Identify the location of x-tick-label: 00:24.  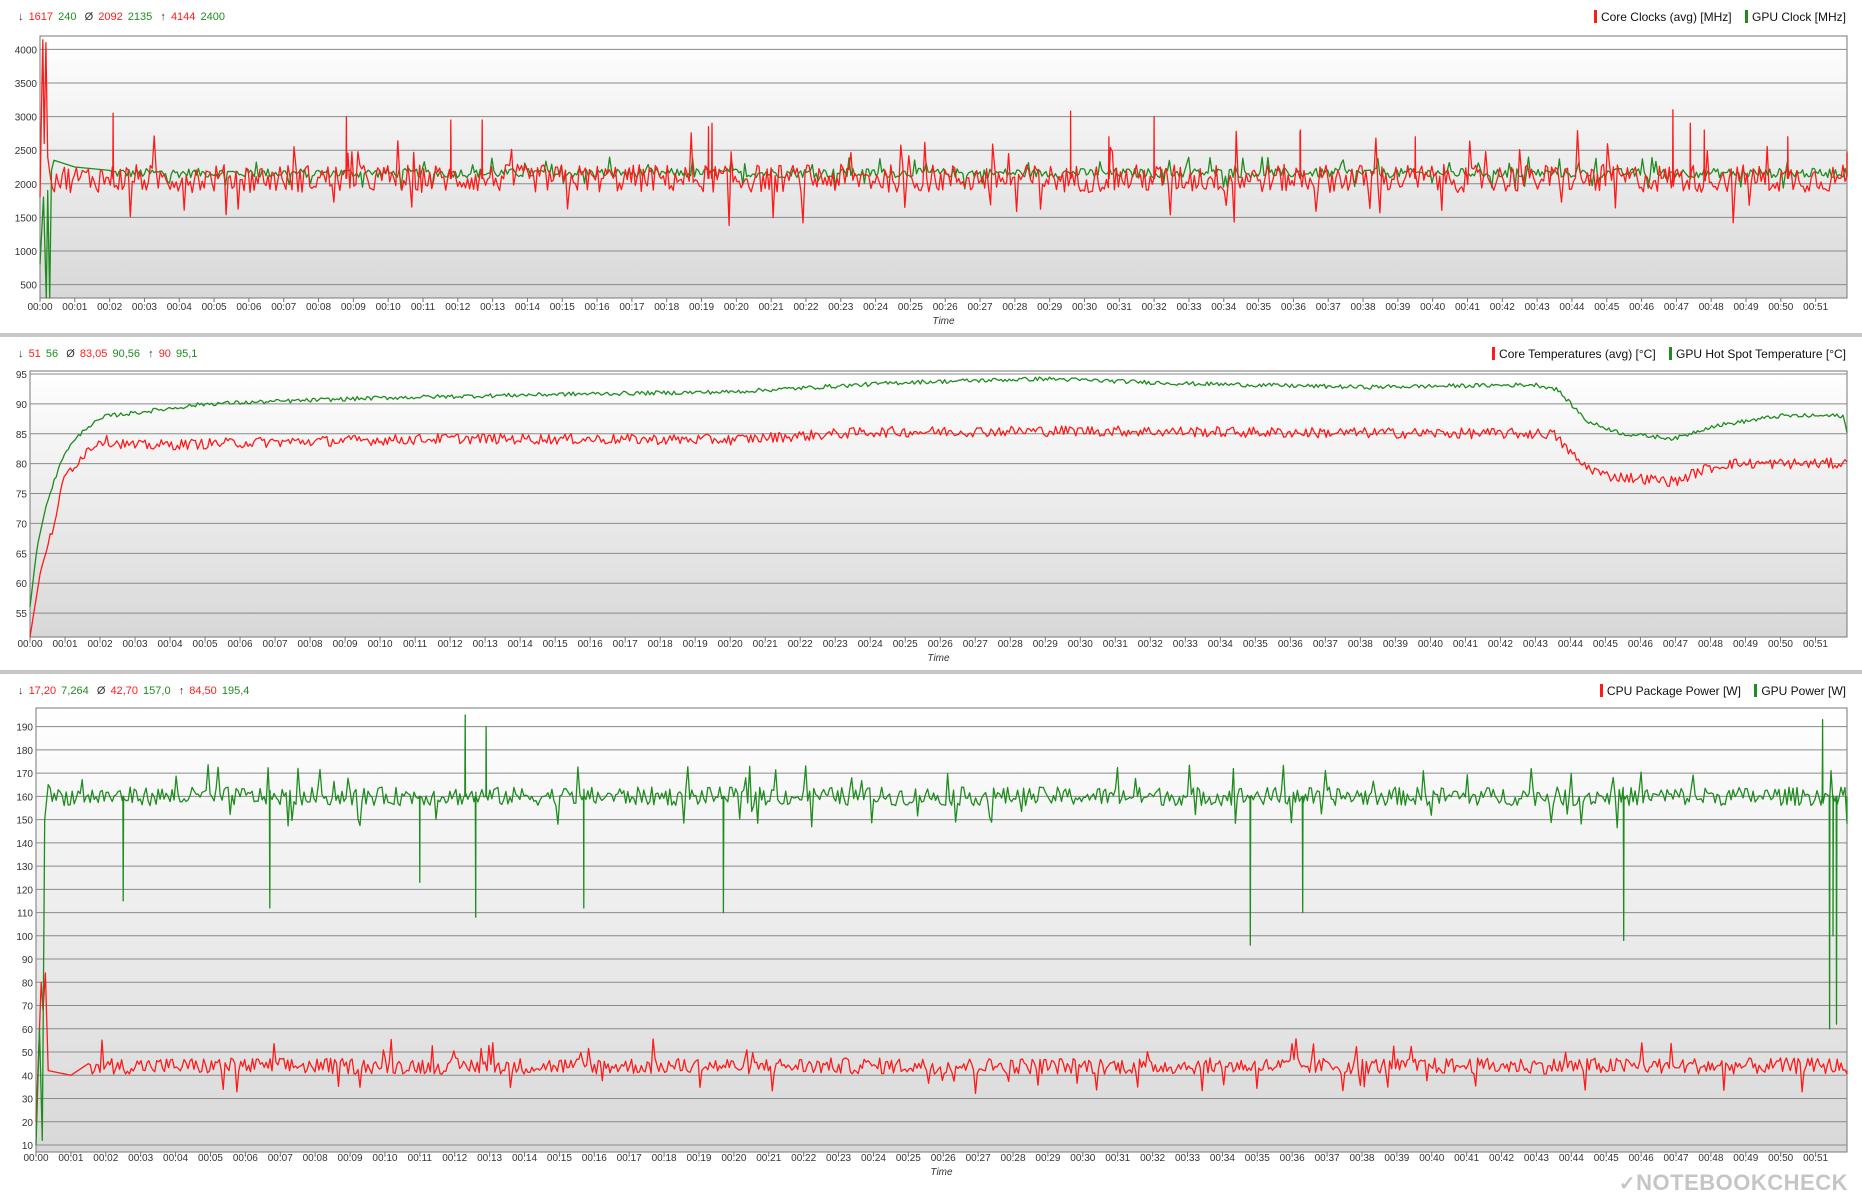
(873, 1158).